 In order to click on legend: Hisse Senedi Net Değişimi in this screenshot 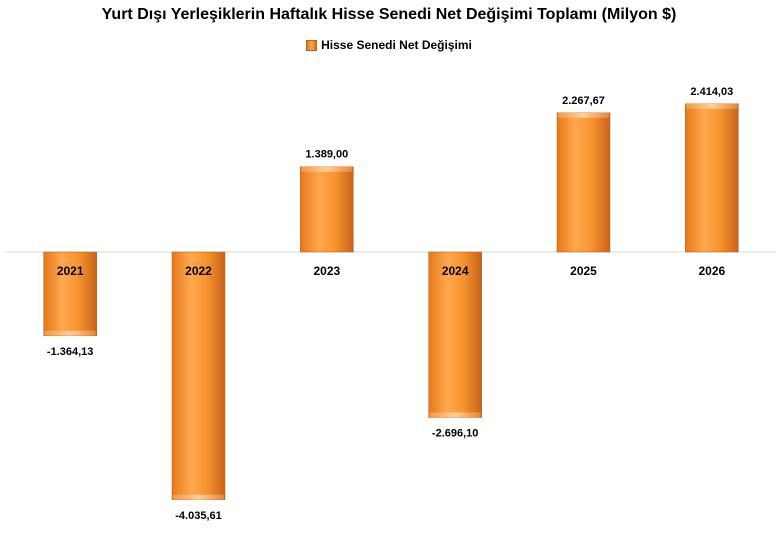, I will do `click(389, 45)`.